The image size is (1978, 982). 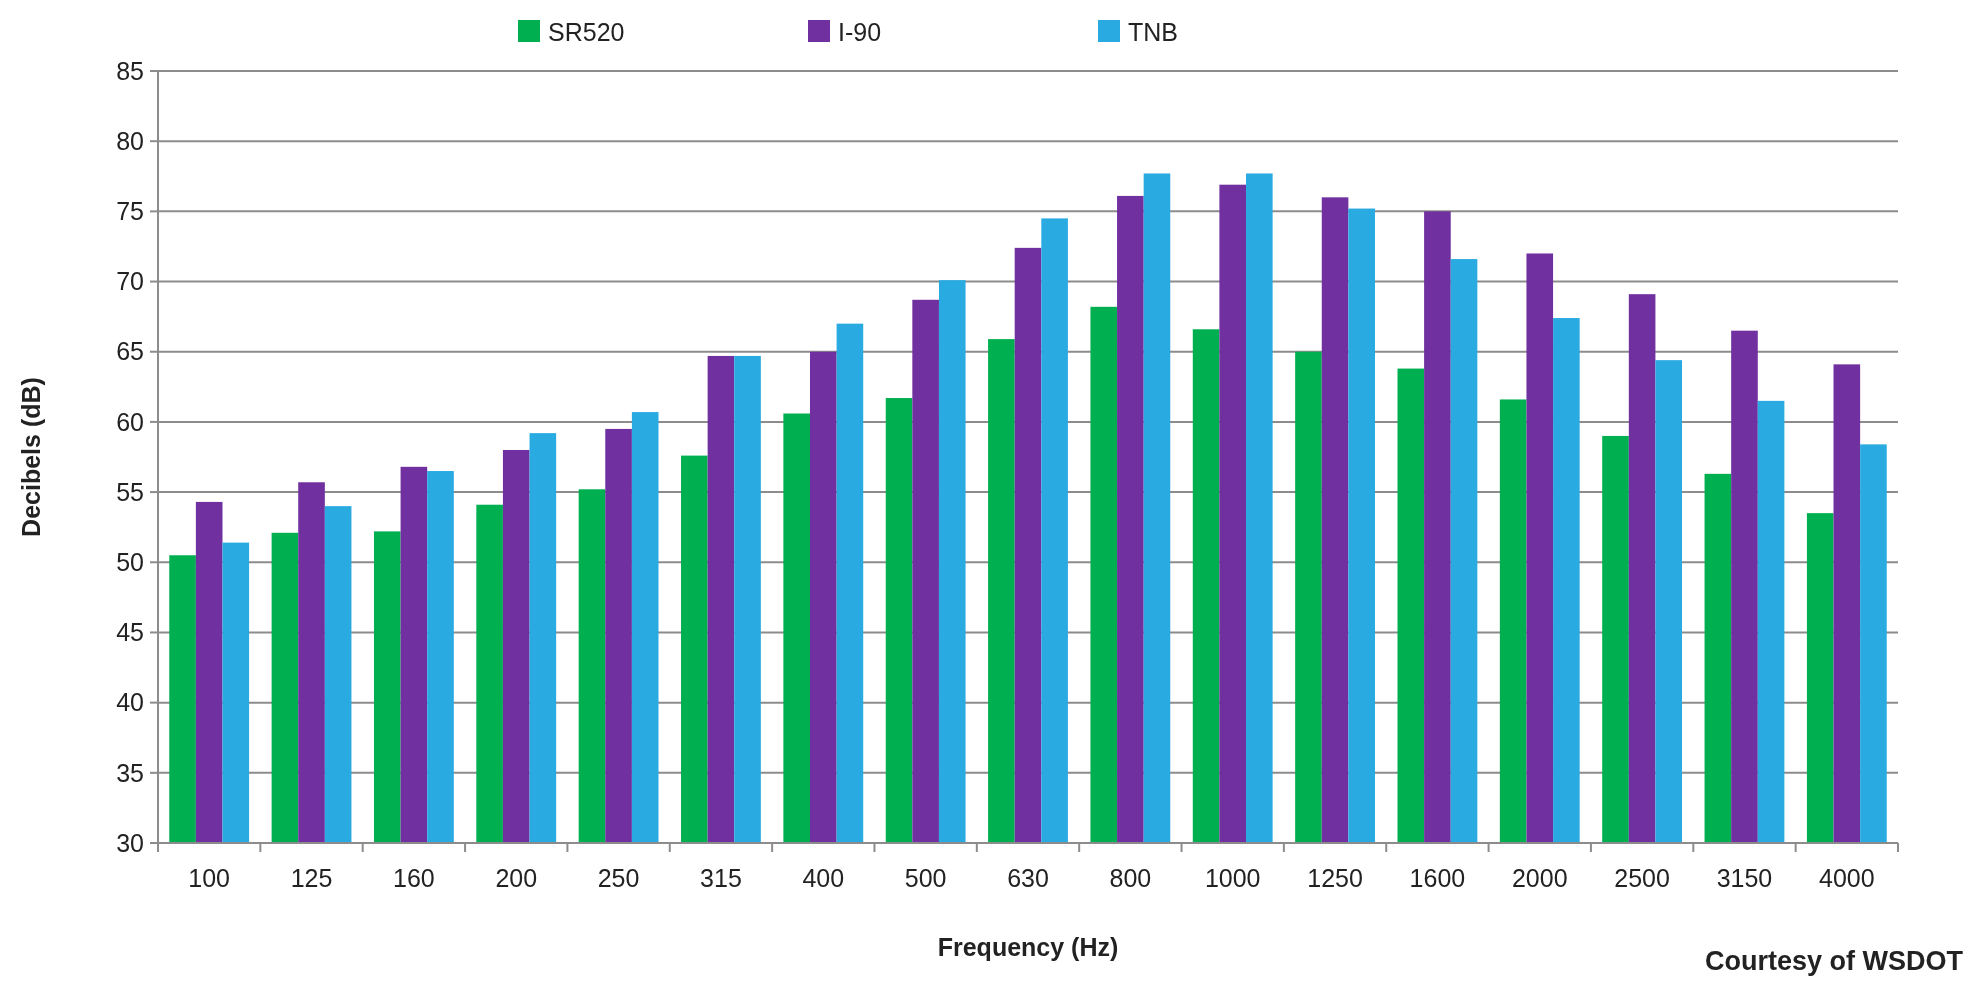 I want to click on x-tick-label: 630, so click(x=1028, y=878).